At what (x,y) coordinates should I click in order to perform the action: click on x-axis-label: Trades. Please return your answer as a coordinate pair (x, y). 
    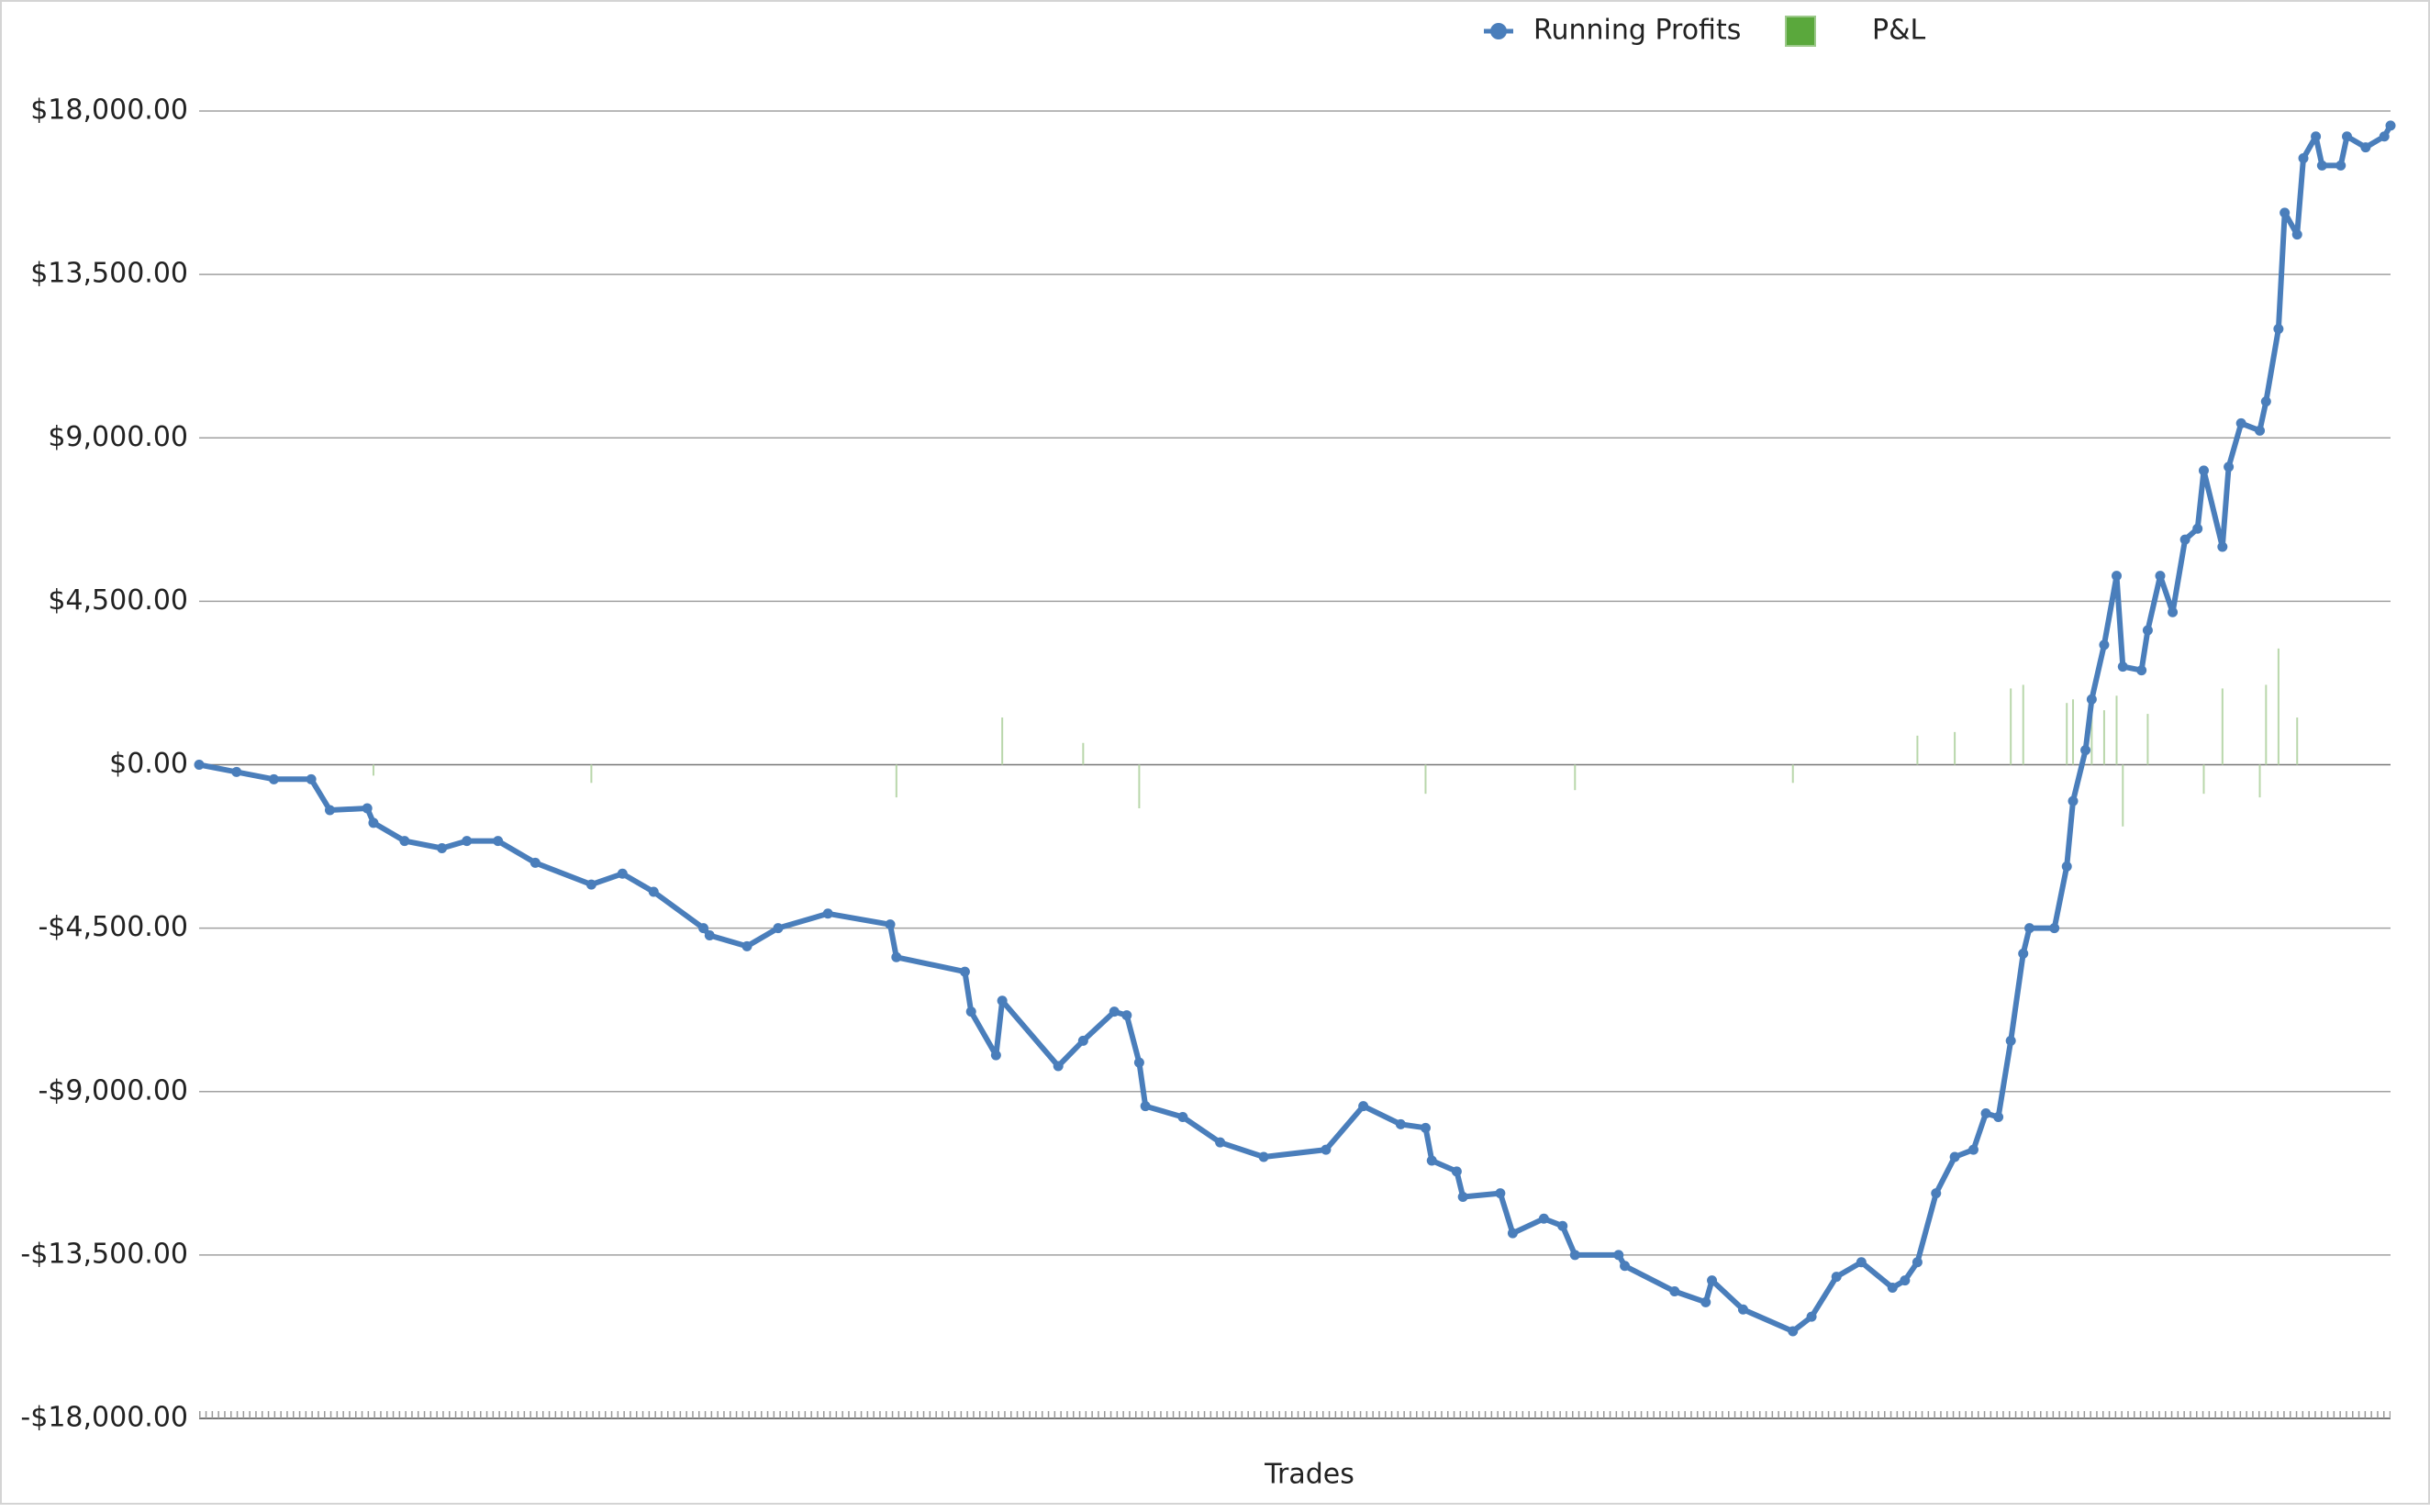
    Looking at the image, I should click on (1309, 1475).